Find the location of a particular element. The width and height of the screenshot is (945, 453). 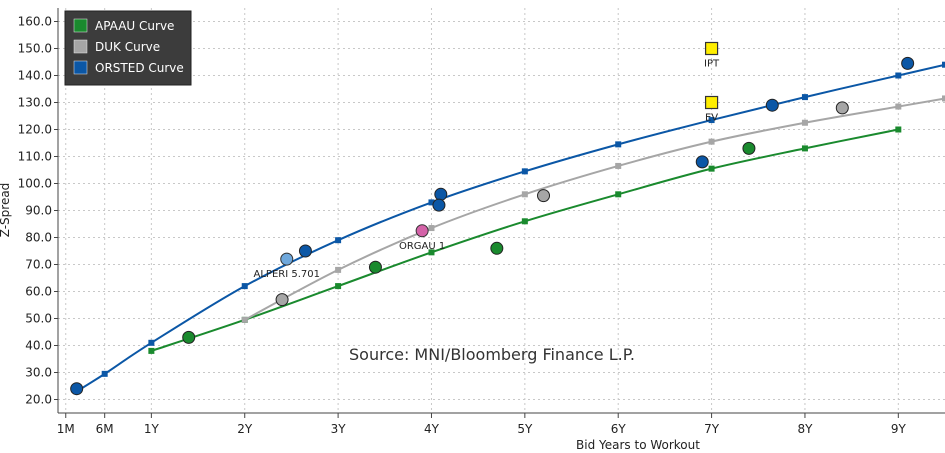

x-tick-label: 1M is located at coordinates (66, 429).